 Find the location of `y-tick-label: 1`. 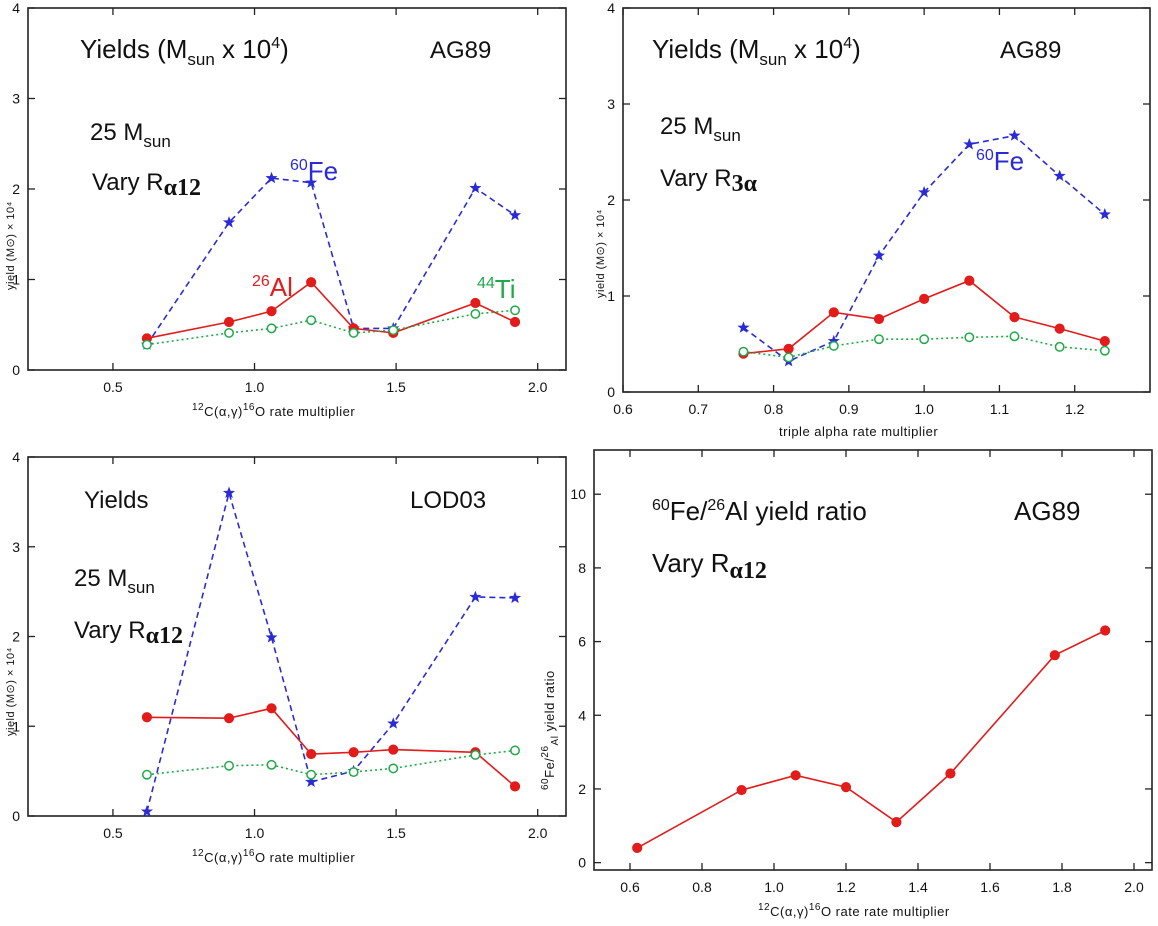

y-tick-label: 1 is located at coordinates (16, 726).